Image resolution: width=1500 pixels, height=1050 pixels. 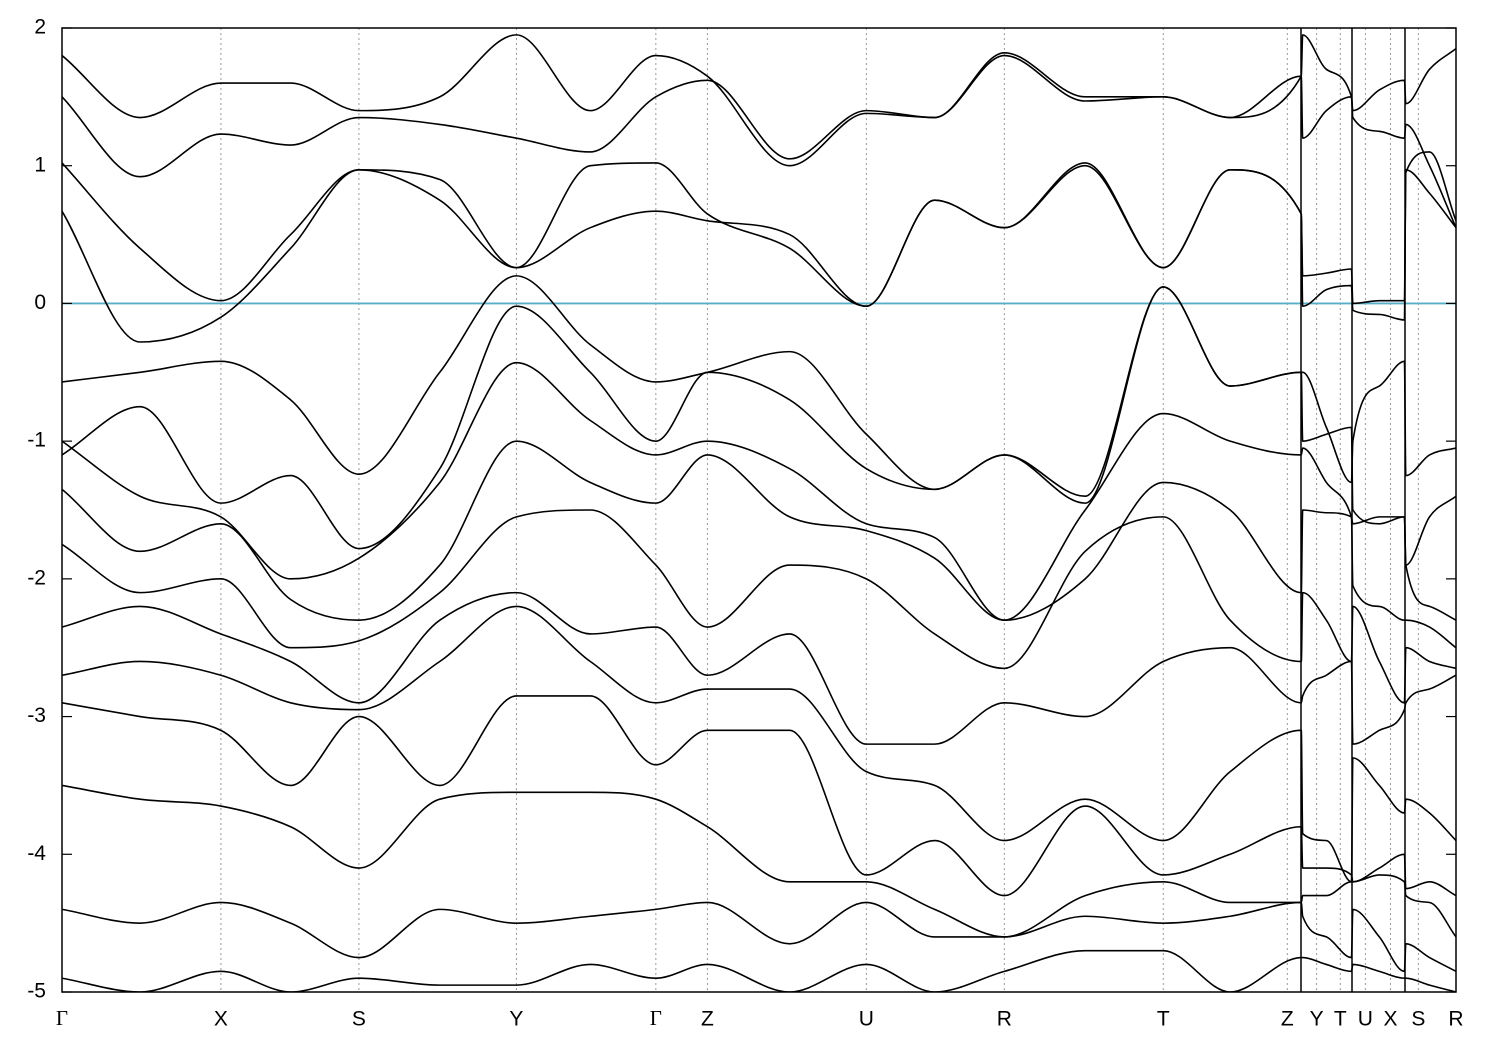 What do you see at coordinates (36, 991) in the screenshot?
I see `y-tick-label: -5` at bounding box center [36, 991].